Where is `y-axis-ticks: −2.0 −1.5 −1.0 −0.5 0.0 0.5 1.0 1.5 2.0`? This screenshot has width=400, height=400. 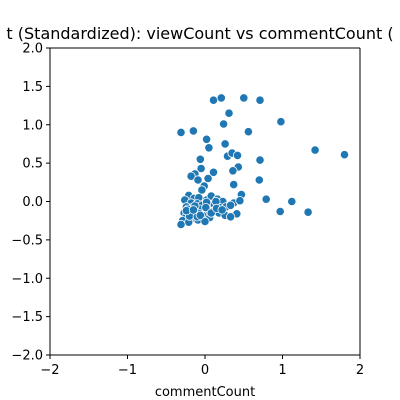
y-axis-ticks: −2.0 −1.5 −1.0 −0.5 0.0 0.5 1.0 1.5 2.0 is located at coordinates (30, 203).